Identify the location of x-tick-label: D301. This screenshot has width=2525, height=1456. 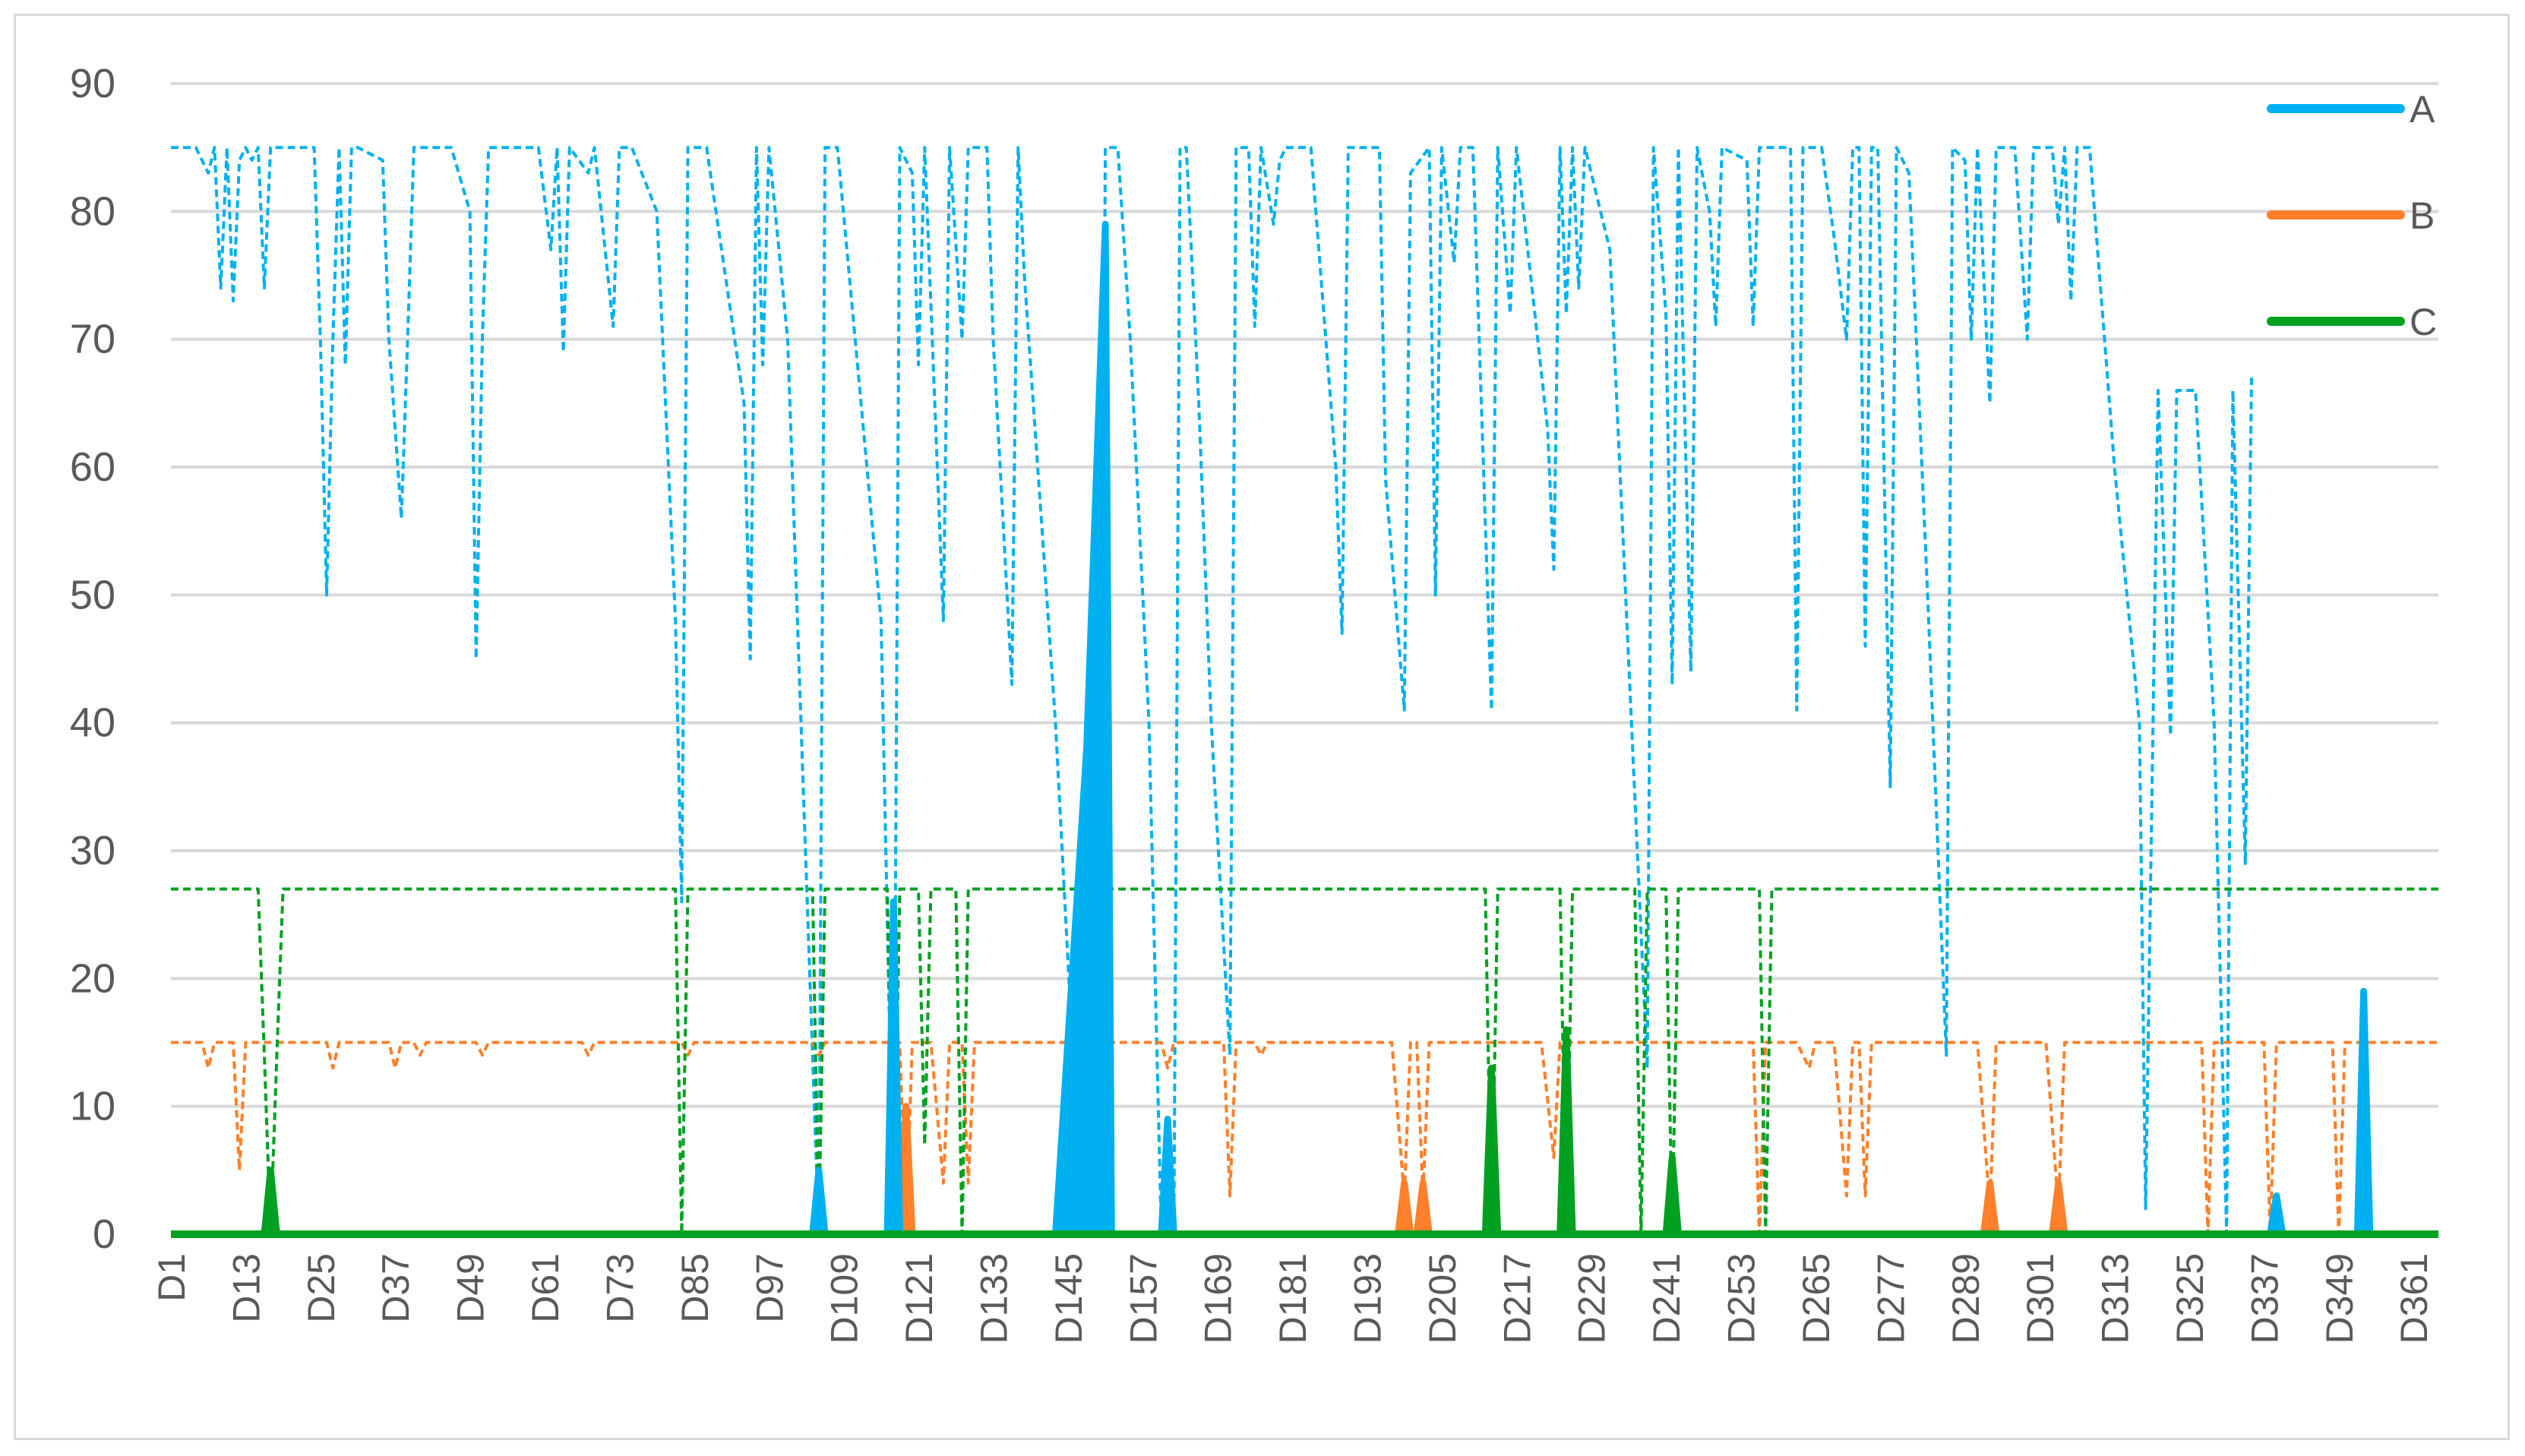
(2040, 1298).